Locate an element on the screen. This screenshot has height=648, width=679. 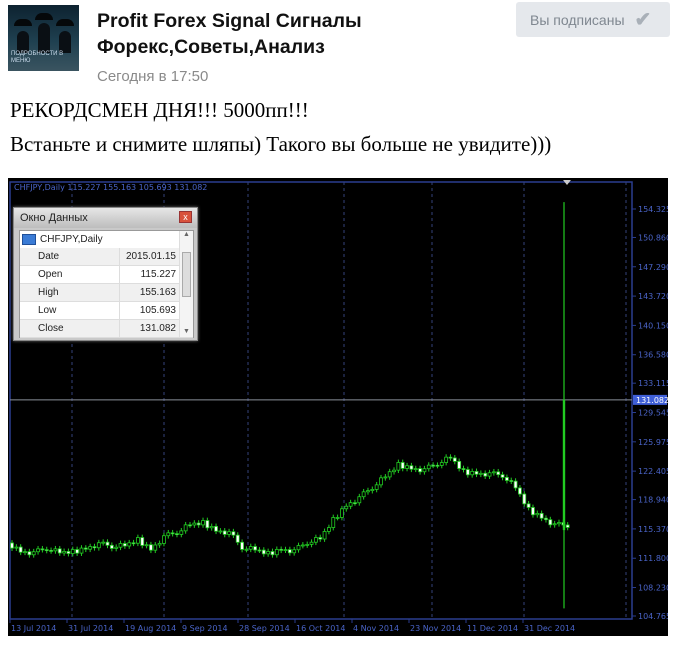
data-key: Low is located at coordinates (70, 310).